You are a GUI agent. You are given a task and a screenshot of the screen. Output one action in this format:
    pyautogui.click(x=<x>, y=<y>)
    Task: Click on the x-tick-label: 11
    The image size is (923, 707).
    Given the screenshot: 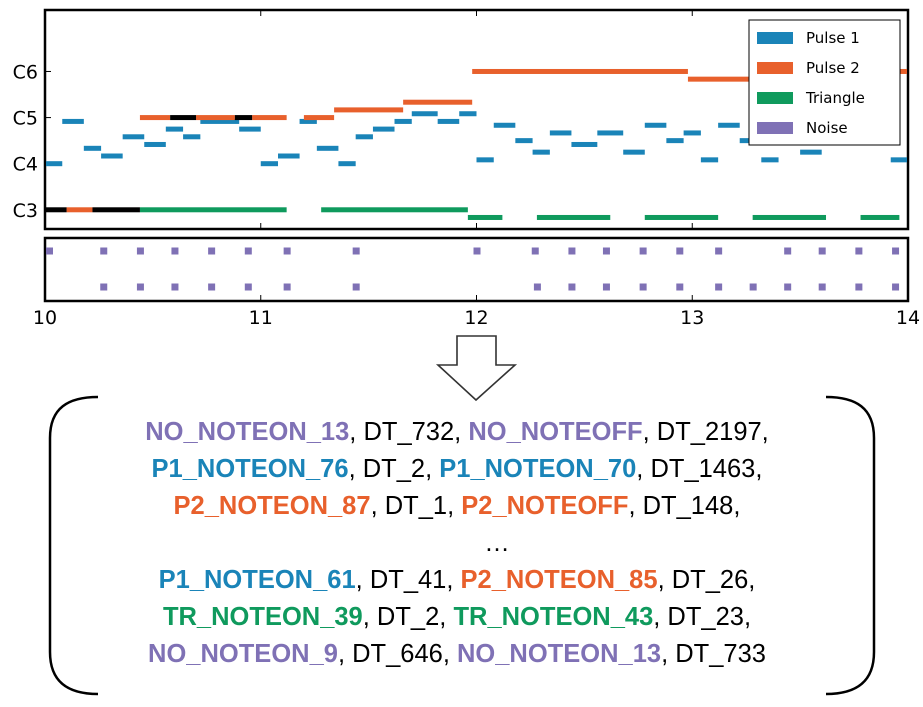 What is the action you would take?
    pyautogui.click(x=261, y=318)
    